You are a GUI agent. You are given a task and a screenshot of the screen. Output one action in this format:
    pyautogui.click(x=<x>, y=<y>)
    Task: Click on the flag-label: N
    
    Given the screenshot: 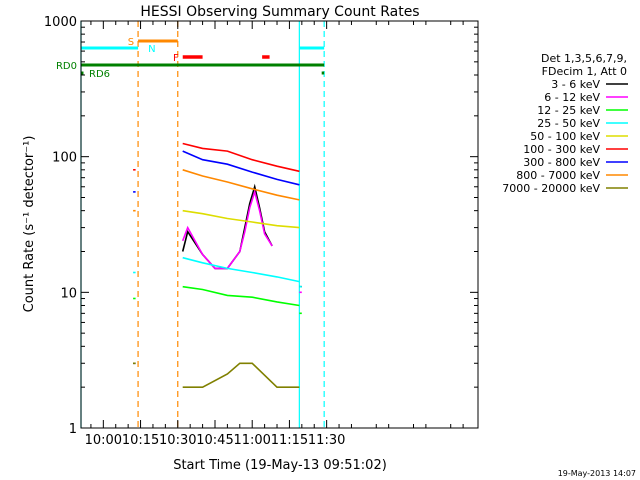 What is the action you would take?
    pyautogui.click(x=151, y=49)
    